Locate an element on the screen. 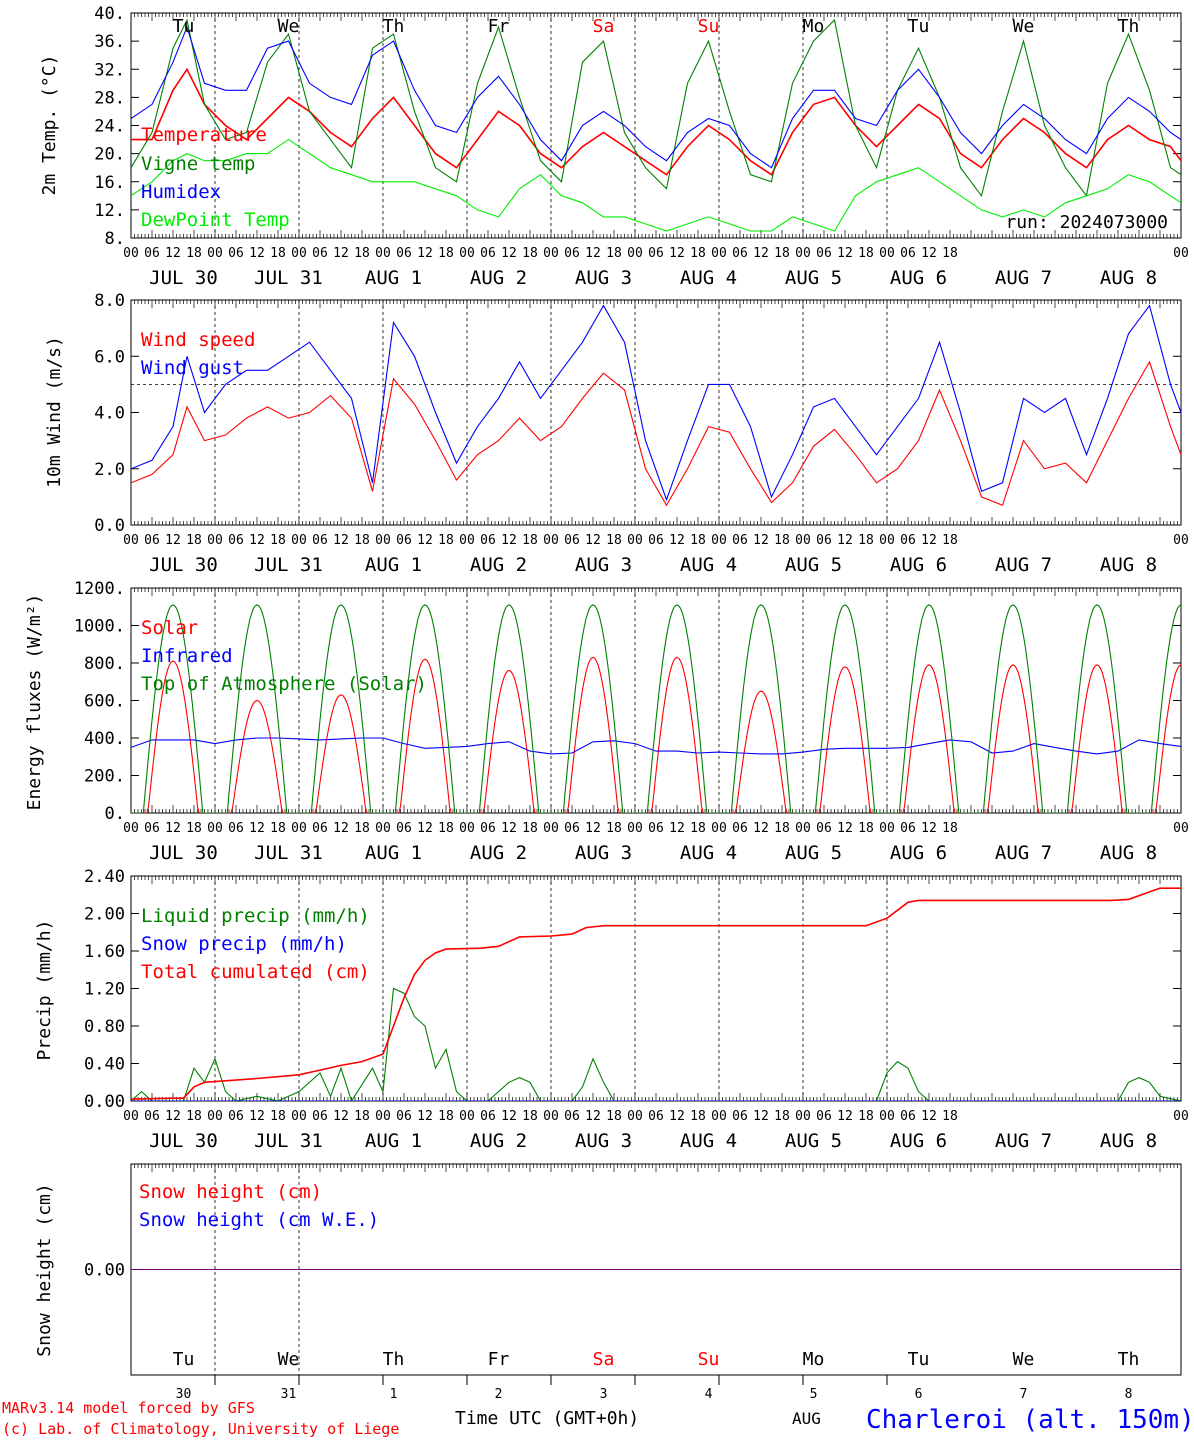  day-label: JUL 31 is located at coordinates (288, 1141).